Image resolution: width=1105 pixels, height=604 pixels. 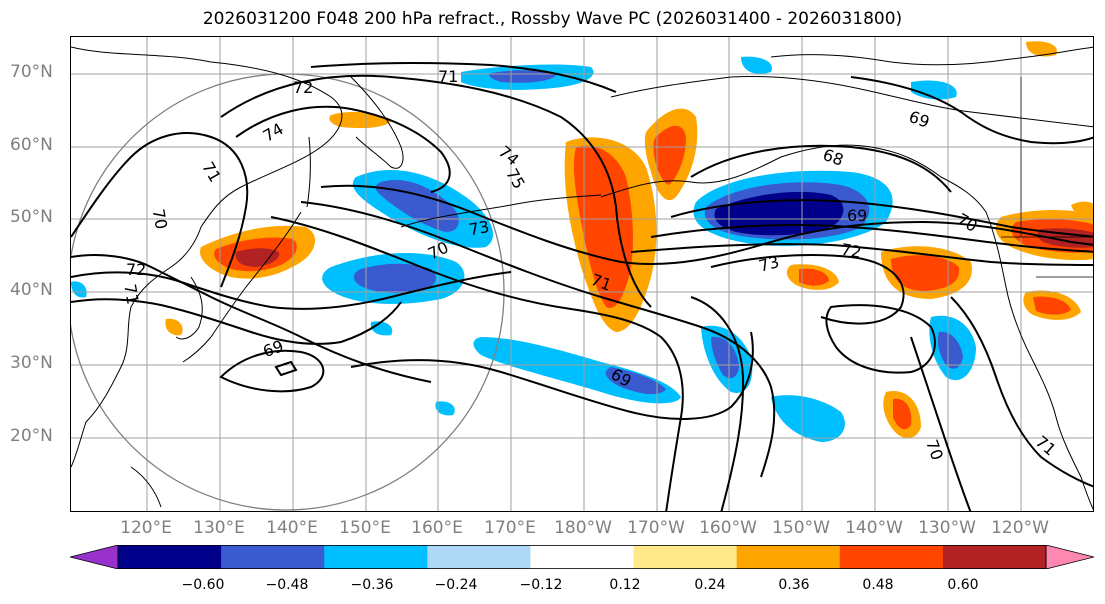 I want to click on lat-label-50n: 50°N, so click(x=31, y=217).